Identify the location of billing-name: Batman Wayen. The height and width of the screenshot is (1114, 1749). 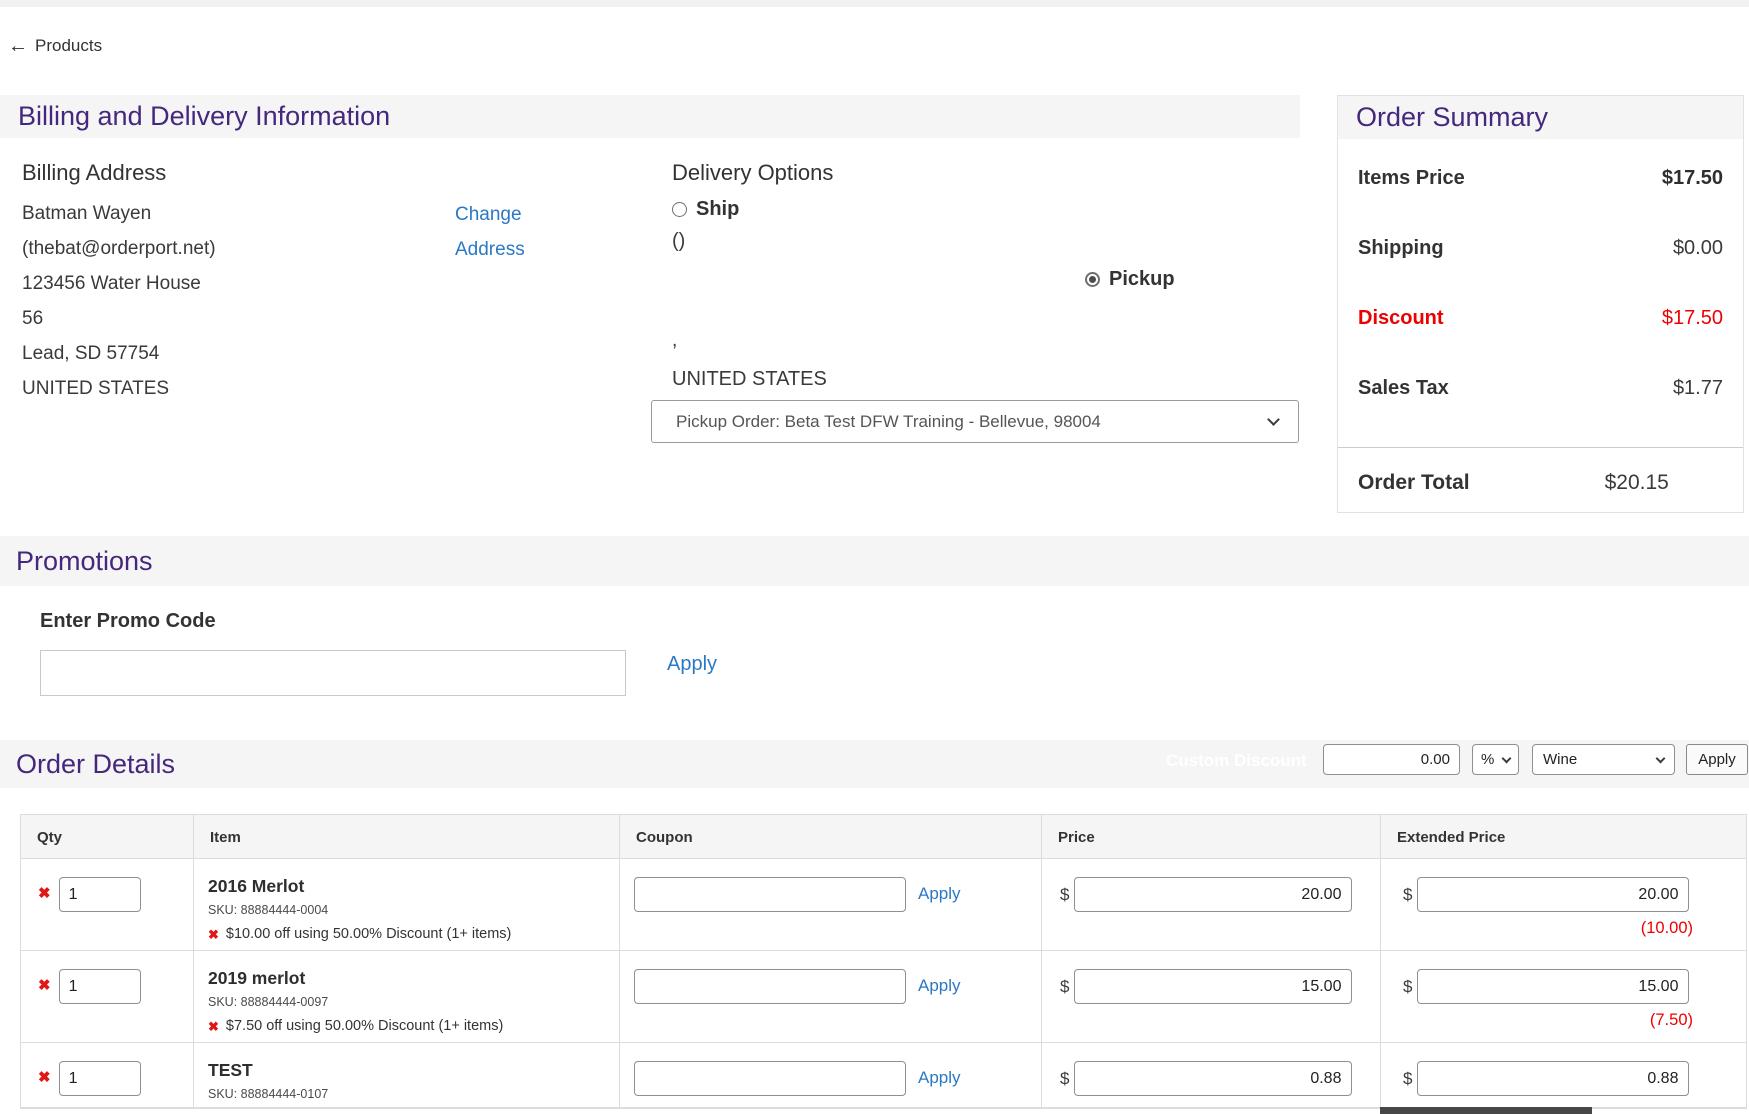
(87, 213).